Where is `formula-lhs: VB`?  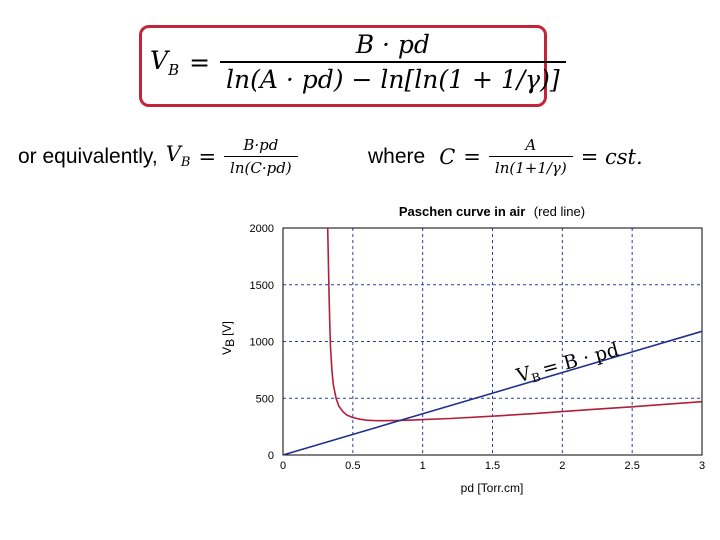
formula-lhs: VB is located at coordinates (165, 62).